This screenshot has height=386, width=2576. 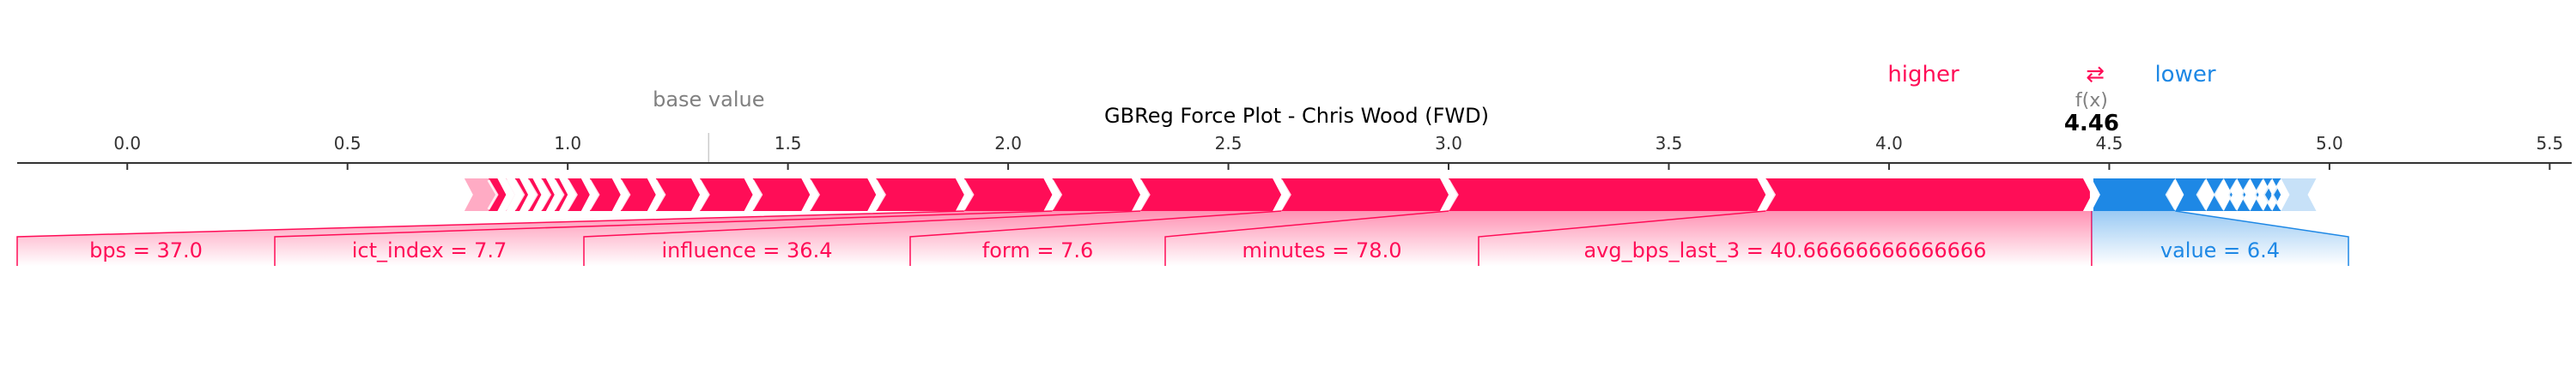 What do you see at coordinates (1784, 250) in the screenshot?
I see `positive-feature-label: avg_bps_last_3 = 40.66666666666666` at bounding box center [1784, 250].